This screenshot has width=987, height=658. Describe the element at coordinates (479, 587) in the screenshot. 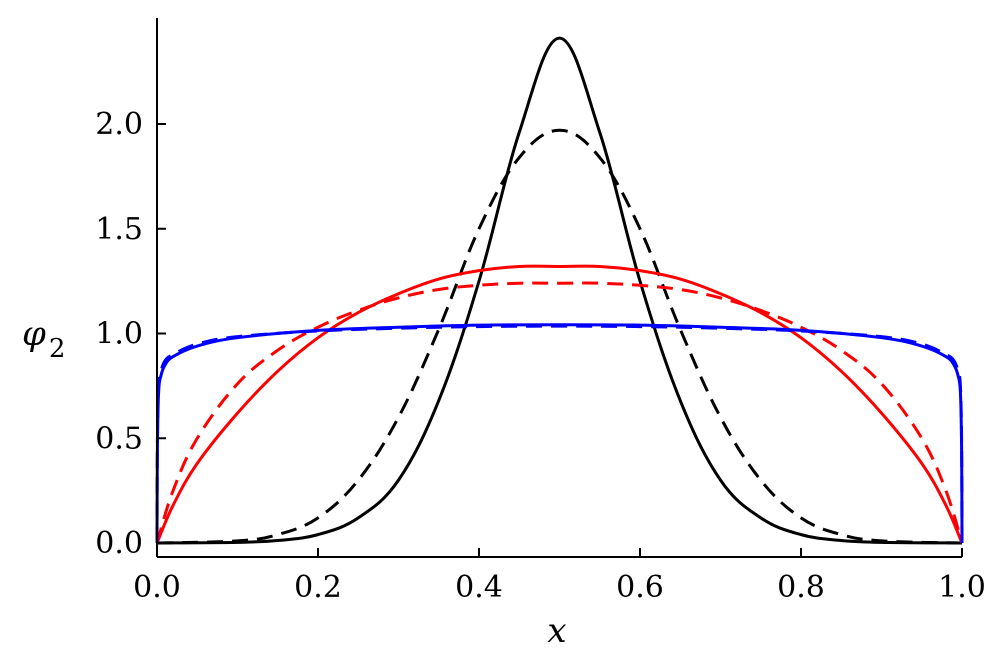

I see `x-tick-label: 0.4` at that location.